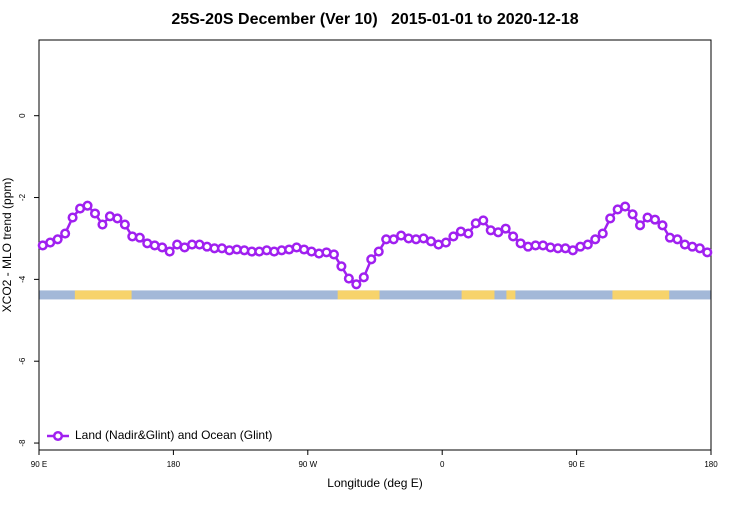 The image size is (750, 505). I want to click on x-tick-label: 90 W, so click(307, 464).